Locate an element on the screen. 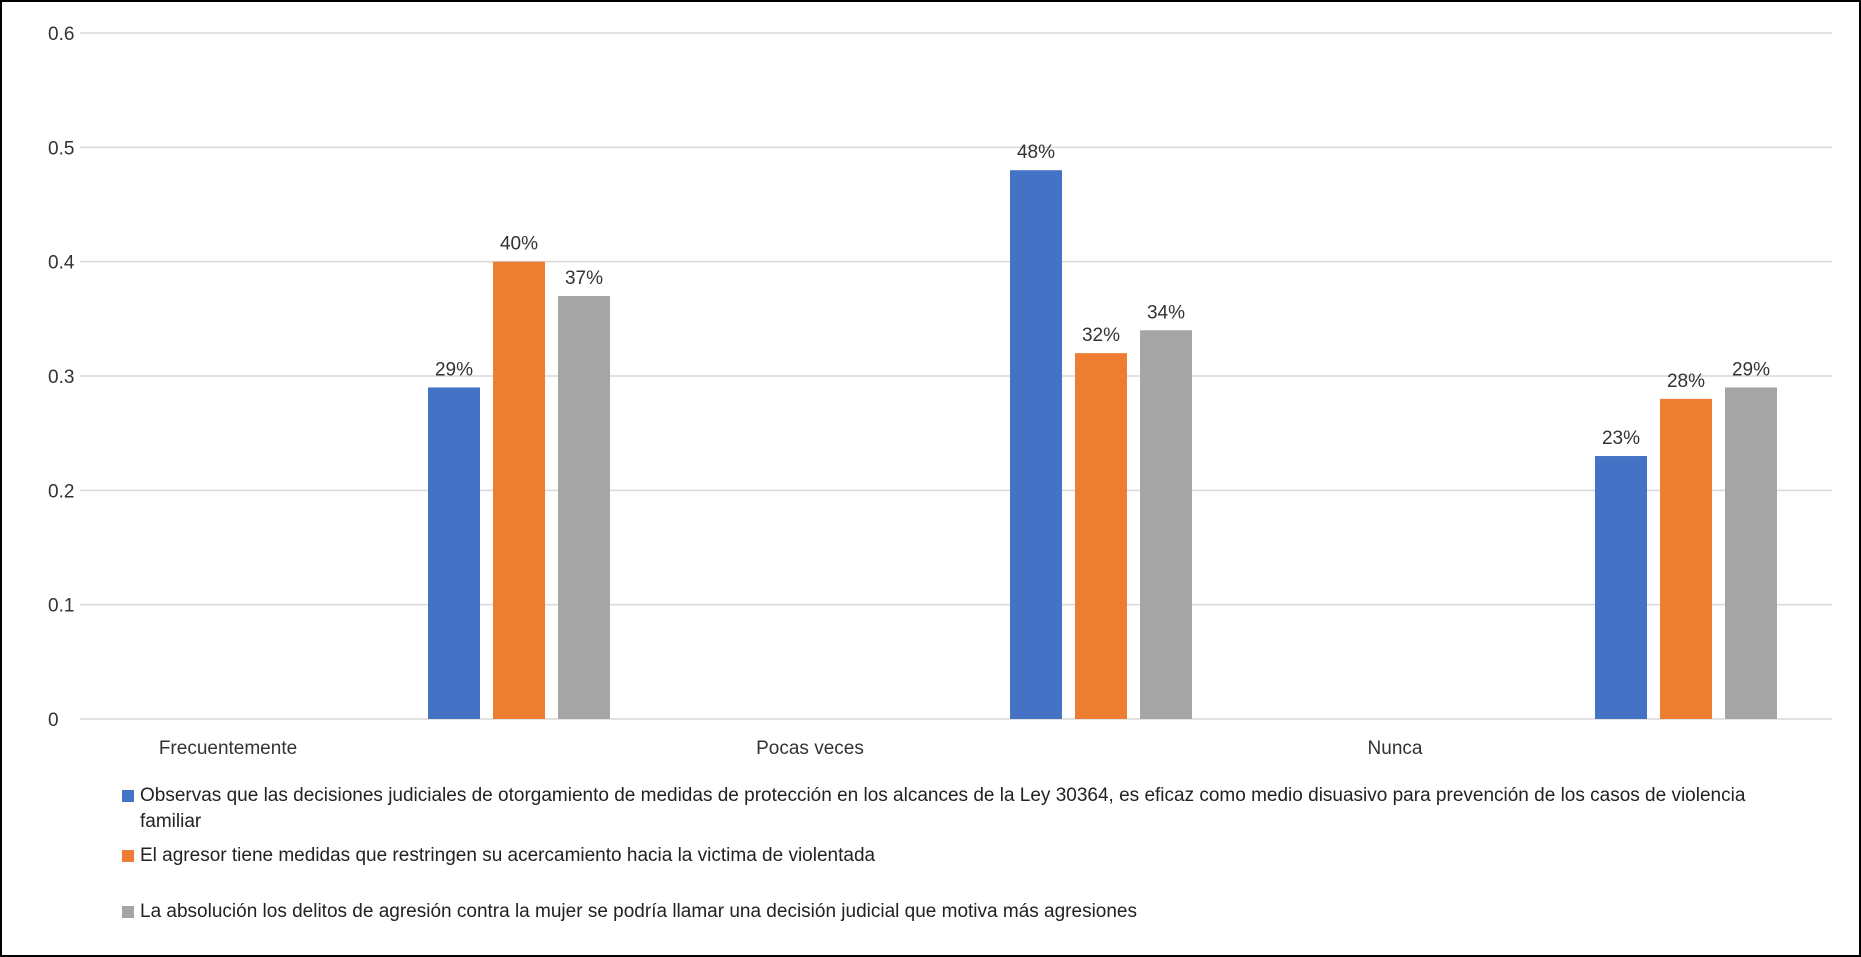 This screenshot has height=957, width=1861. y-tick-label: 0.4 is located at coordinates (61, 263).